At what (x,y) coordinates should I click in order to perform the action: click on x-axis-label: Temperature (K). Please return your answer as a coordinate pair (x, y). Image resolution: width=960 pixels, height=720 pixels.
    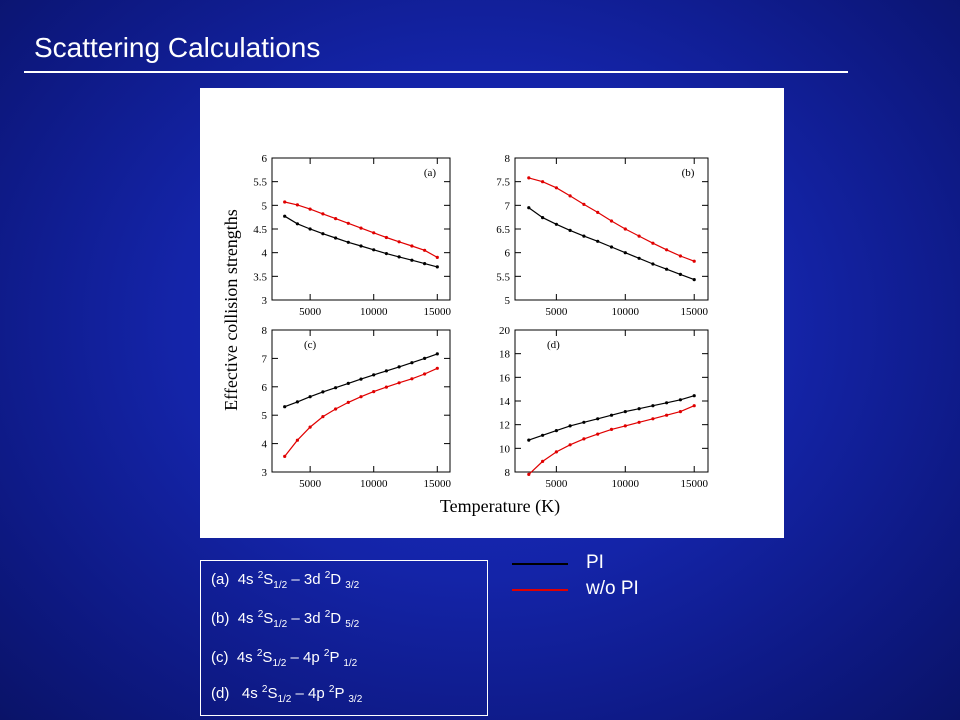
    Looking at the image, I should click on (500, 506).